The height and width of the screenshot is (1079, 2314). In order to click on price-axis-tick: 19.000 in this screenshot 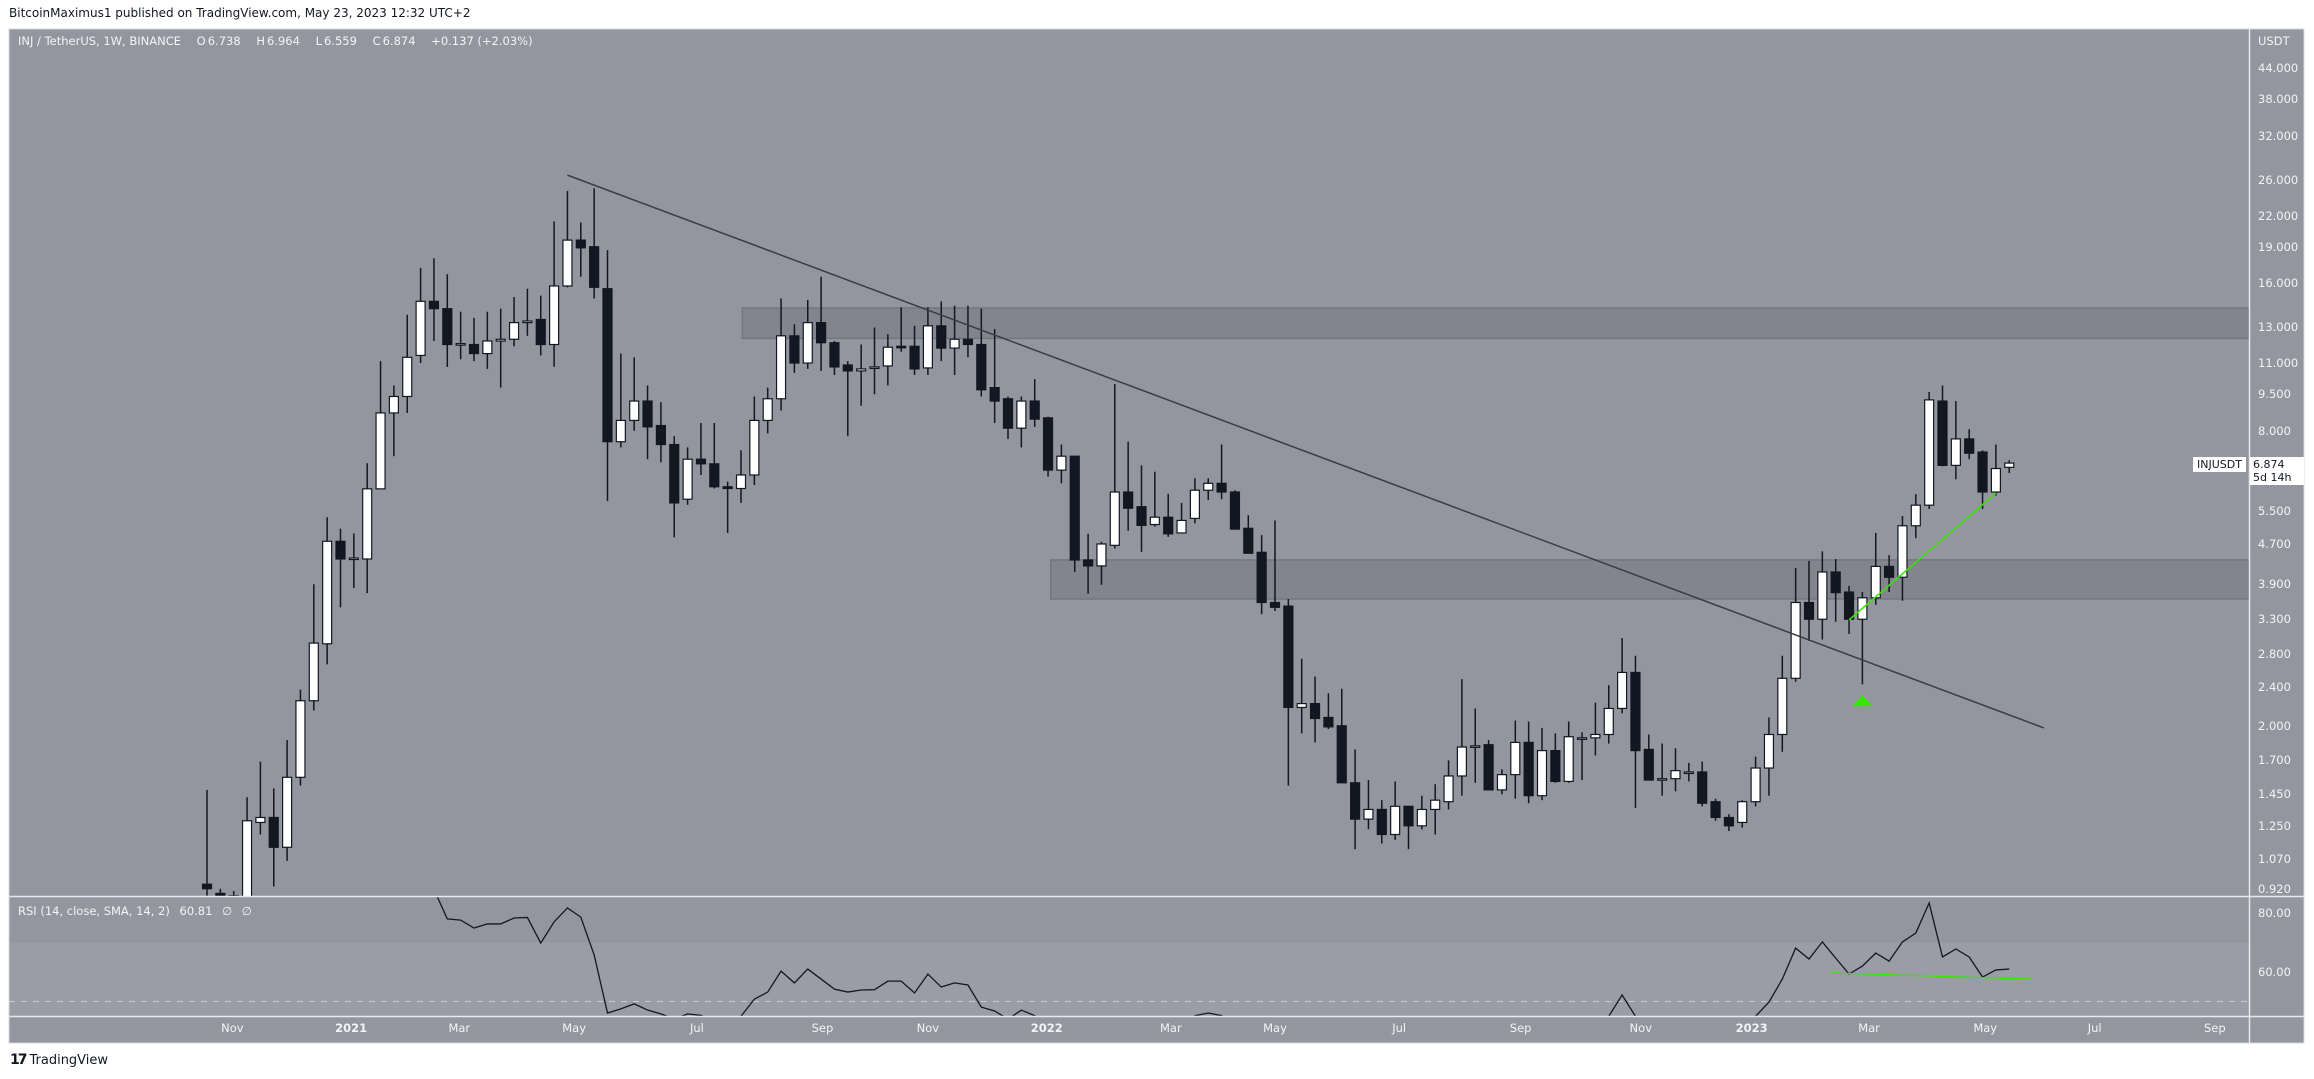, I will do `click(2278, 246)`.